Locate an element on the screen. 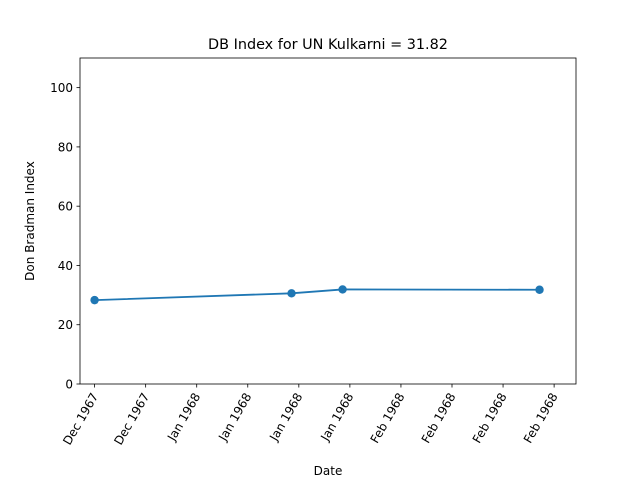 This screenshot has width=640, height=480. x-axis-label: Date is located at coordinates (328, 471).